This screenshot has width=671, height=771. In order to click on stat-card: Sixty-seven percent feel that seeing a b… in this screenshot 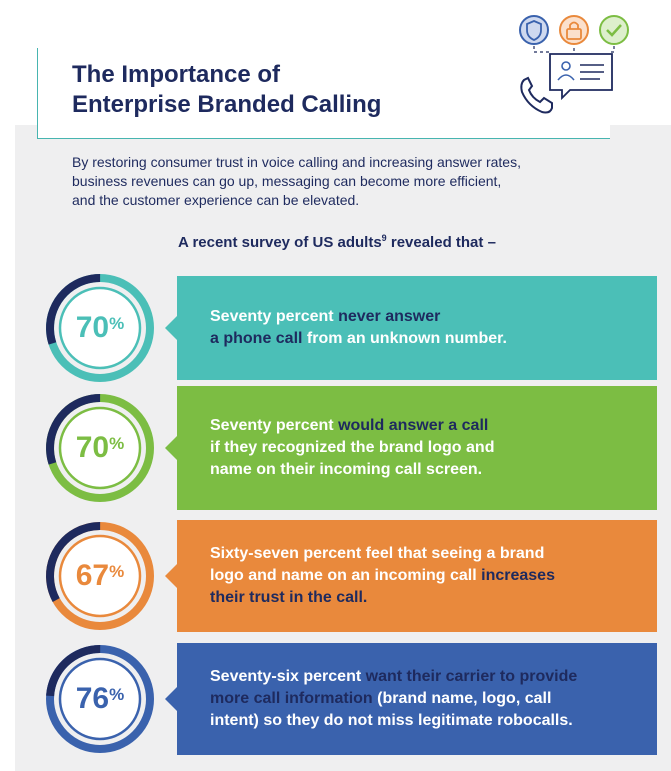, I will do `click(411, 576)`.